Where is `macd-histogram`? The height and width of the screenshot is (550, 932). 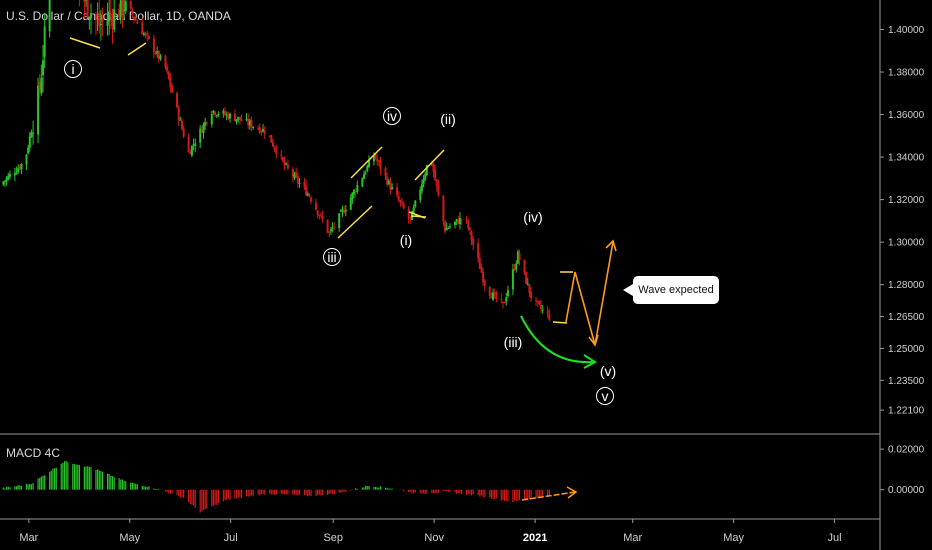 macd-histogram is located at coordinates (276, 486).